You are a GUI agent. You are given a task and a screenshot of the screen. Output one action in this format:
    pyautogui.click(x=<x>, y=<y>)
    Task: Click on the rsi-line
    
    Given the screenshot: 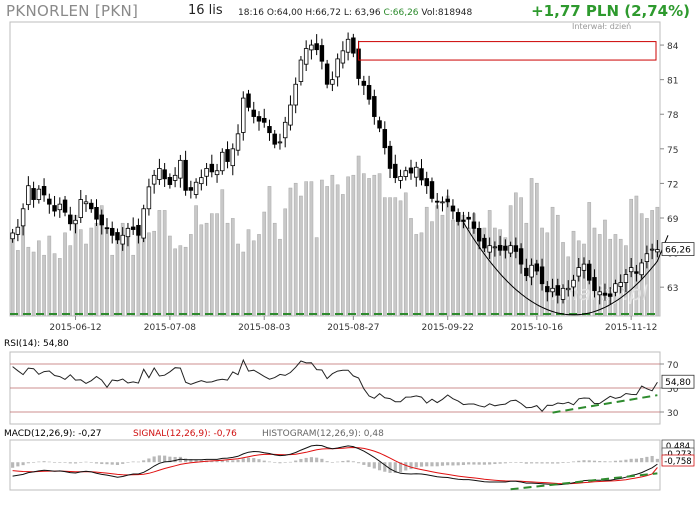 What is the action you would take?
    pyautogui.click(x=335, y=385)
    